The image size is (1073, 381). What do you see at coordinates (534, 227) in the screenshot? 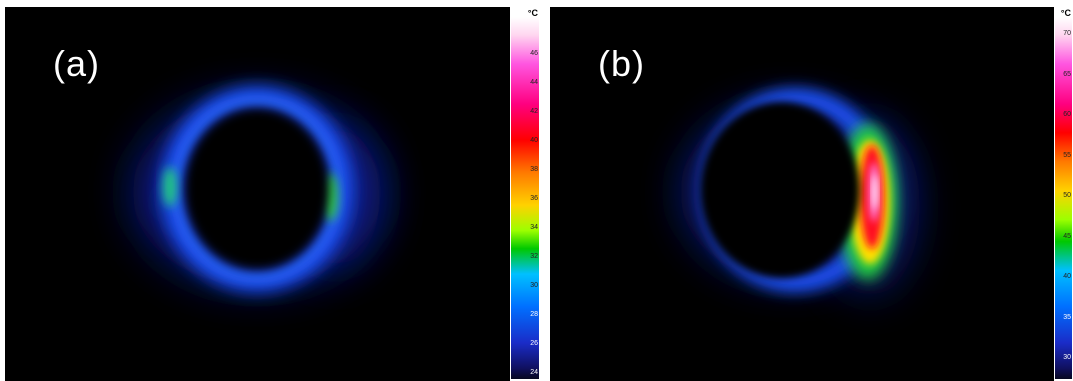
I see `scale-tick: 34` at bounding box center [534, 227].